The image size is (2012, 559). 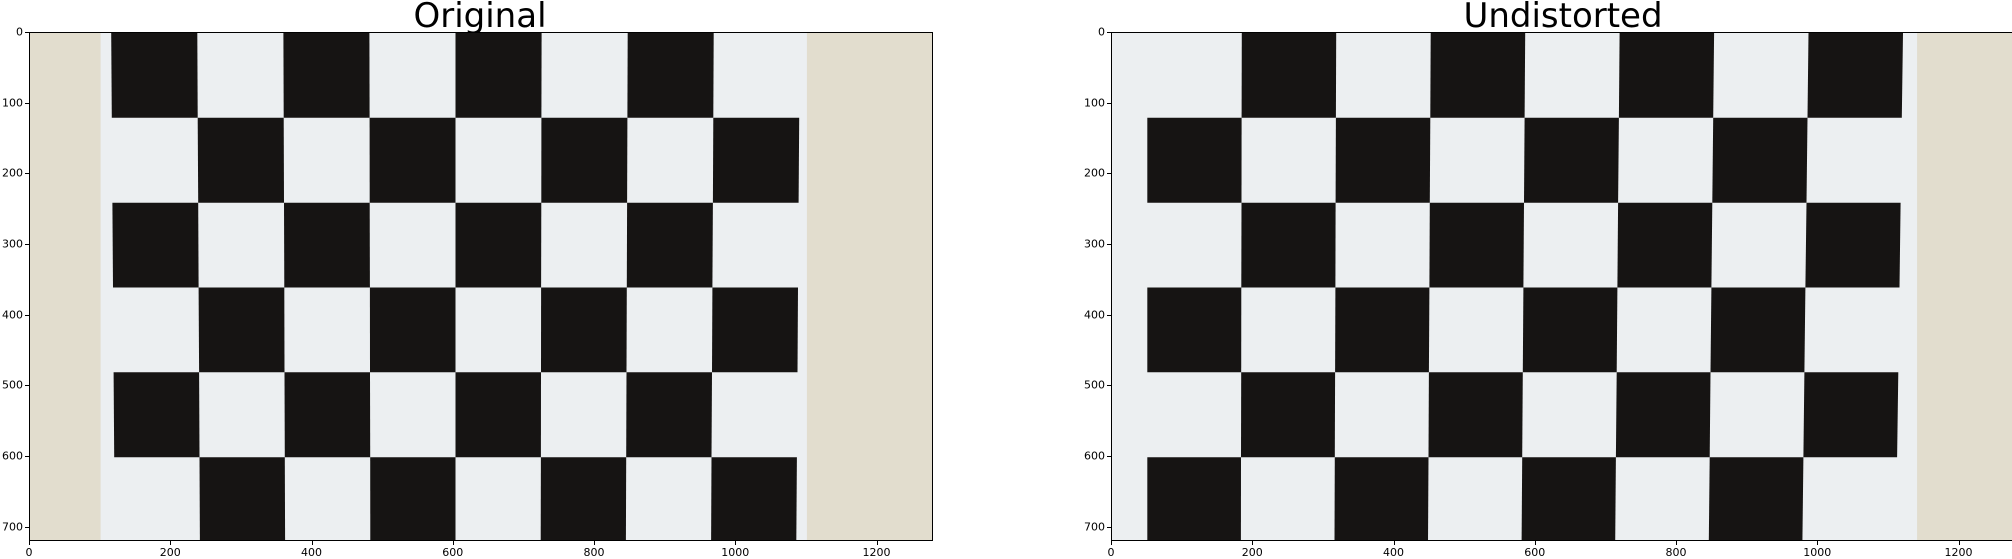 I want to click on panel-title: Undistorted, so click(x=1563, y=18).